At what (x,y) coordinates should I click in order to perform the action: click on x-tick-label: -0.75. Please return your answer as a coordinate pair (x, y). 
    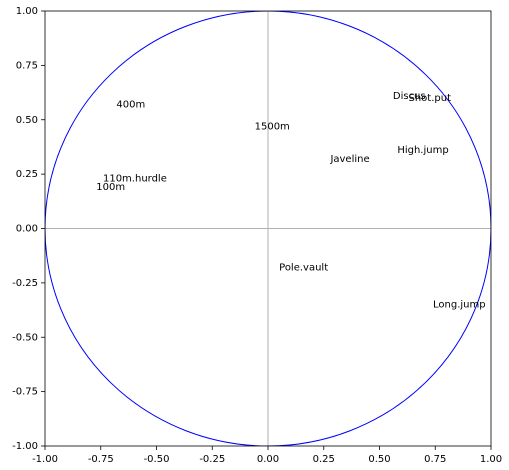
    Looking at the image, I should click on (101, 459).